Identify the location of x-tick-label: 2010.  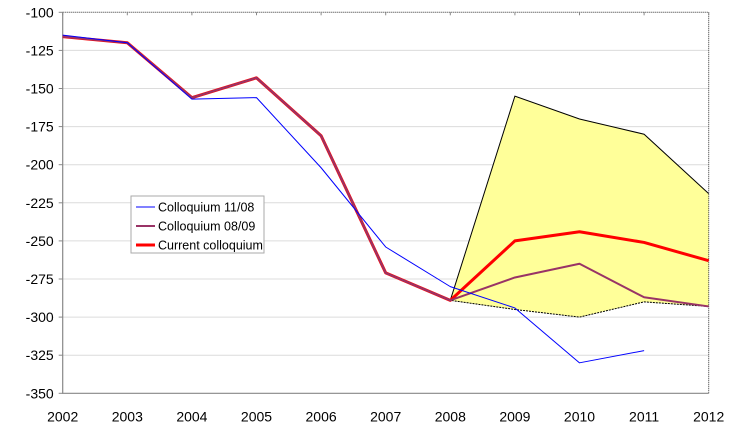
(579, 416).